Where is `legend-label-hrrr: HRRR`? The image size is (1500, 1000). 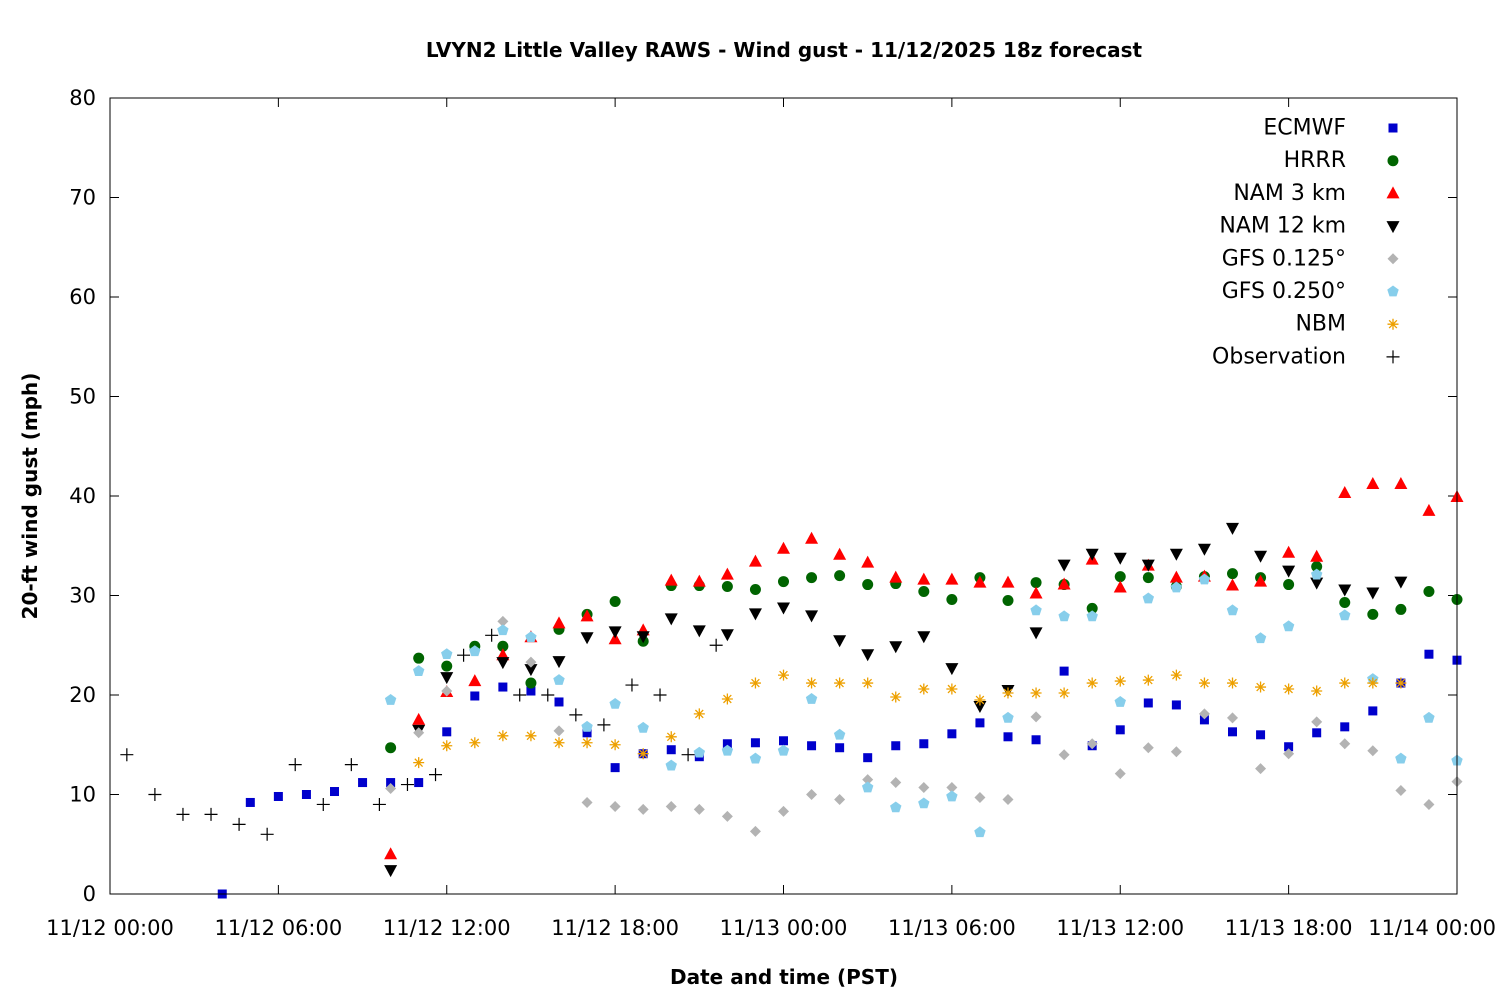
legend-label-hrrr: HRRR is located at coordinates (1315, 160).